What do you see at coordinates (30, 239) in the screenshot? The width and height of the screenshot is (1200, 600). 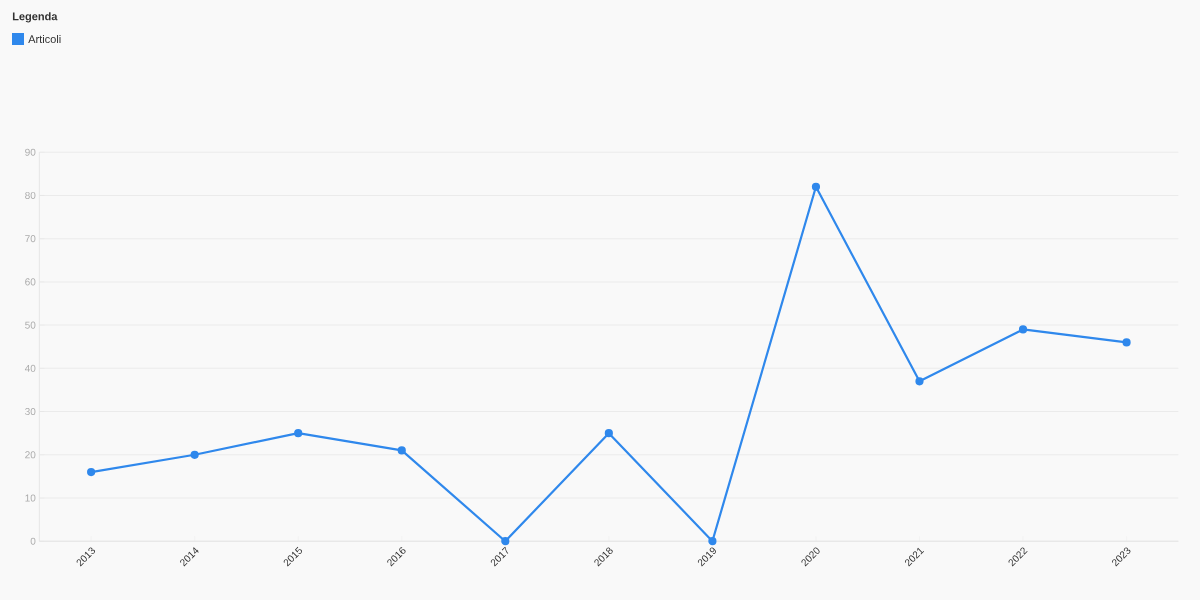 I see `y-tick-label: 70` at bounding box center [30, 239].